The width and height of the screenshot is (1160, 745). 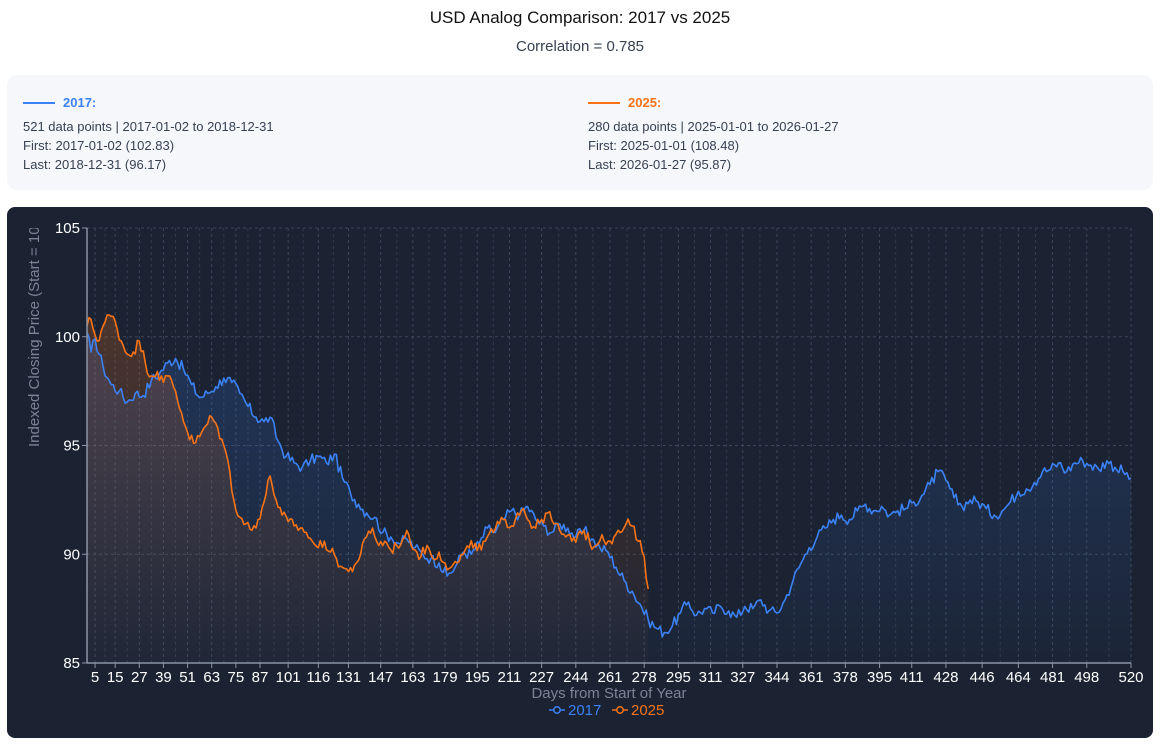 I want to click on x-tick-label: 311, so click(x=711, y=677).